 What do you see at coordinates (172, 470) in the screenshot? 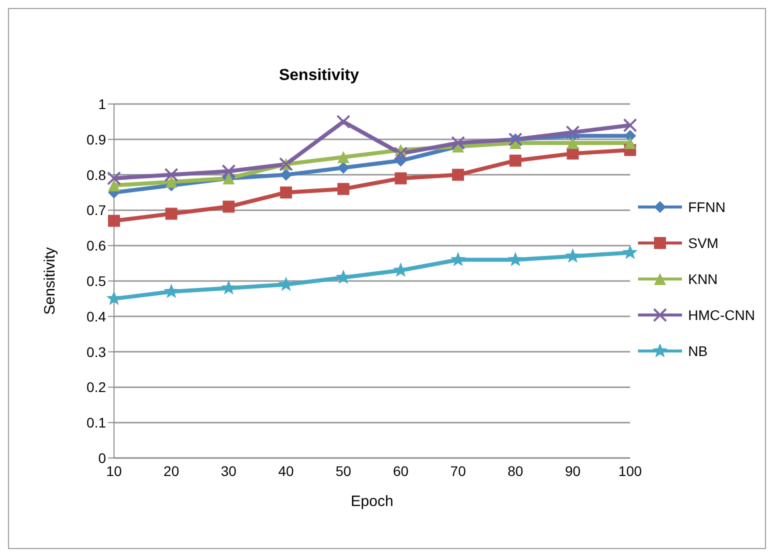
I see `x-tick-label: 20` at bounding box center [172, 470].